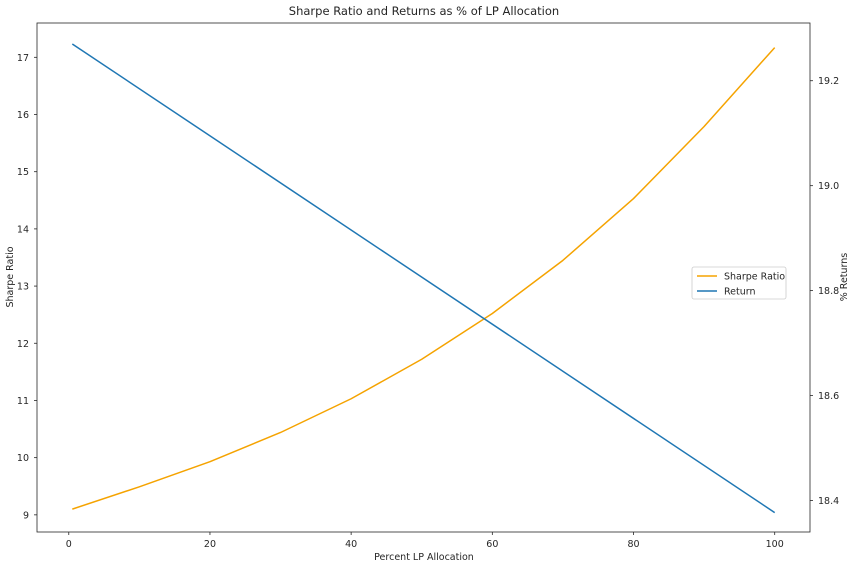  Describe the element at coordinates (828, 186) in the screenshot. I see `right-y-tick-label: 19.0` at that location.